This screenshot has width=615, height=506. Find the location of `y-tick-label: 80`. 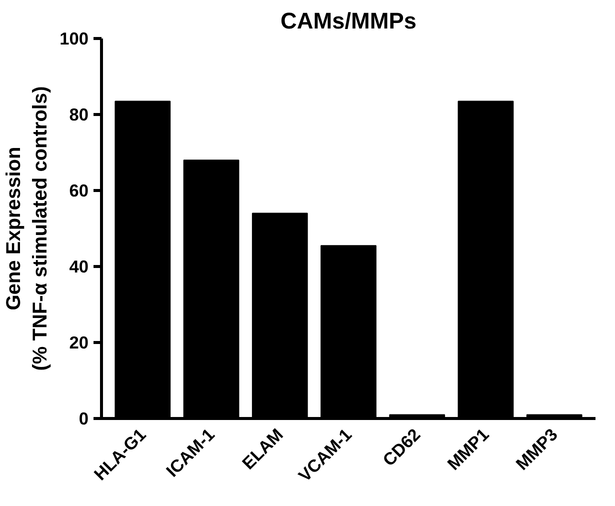

y-tick-label: 80 is located at coordinates (79, 114).